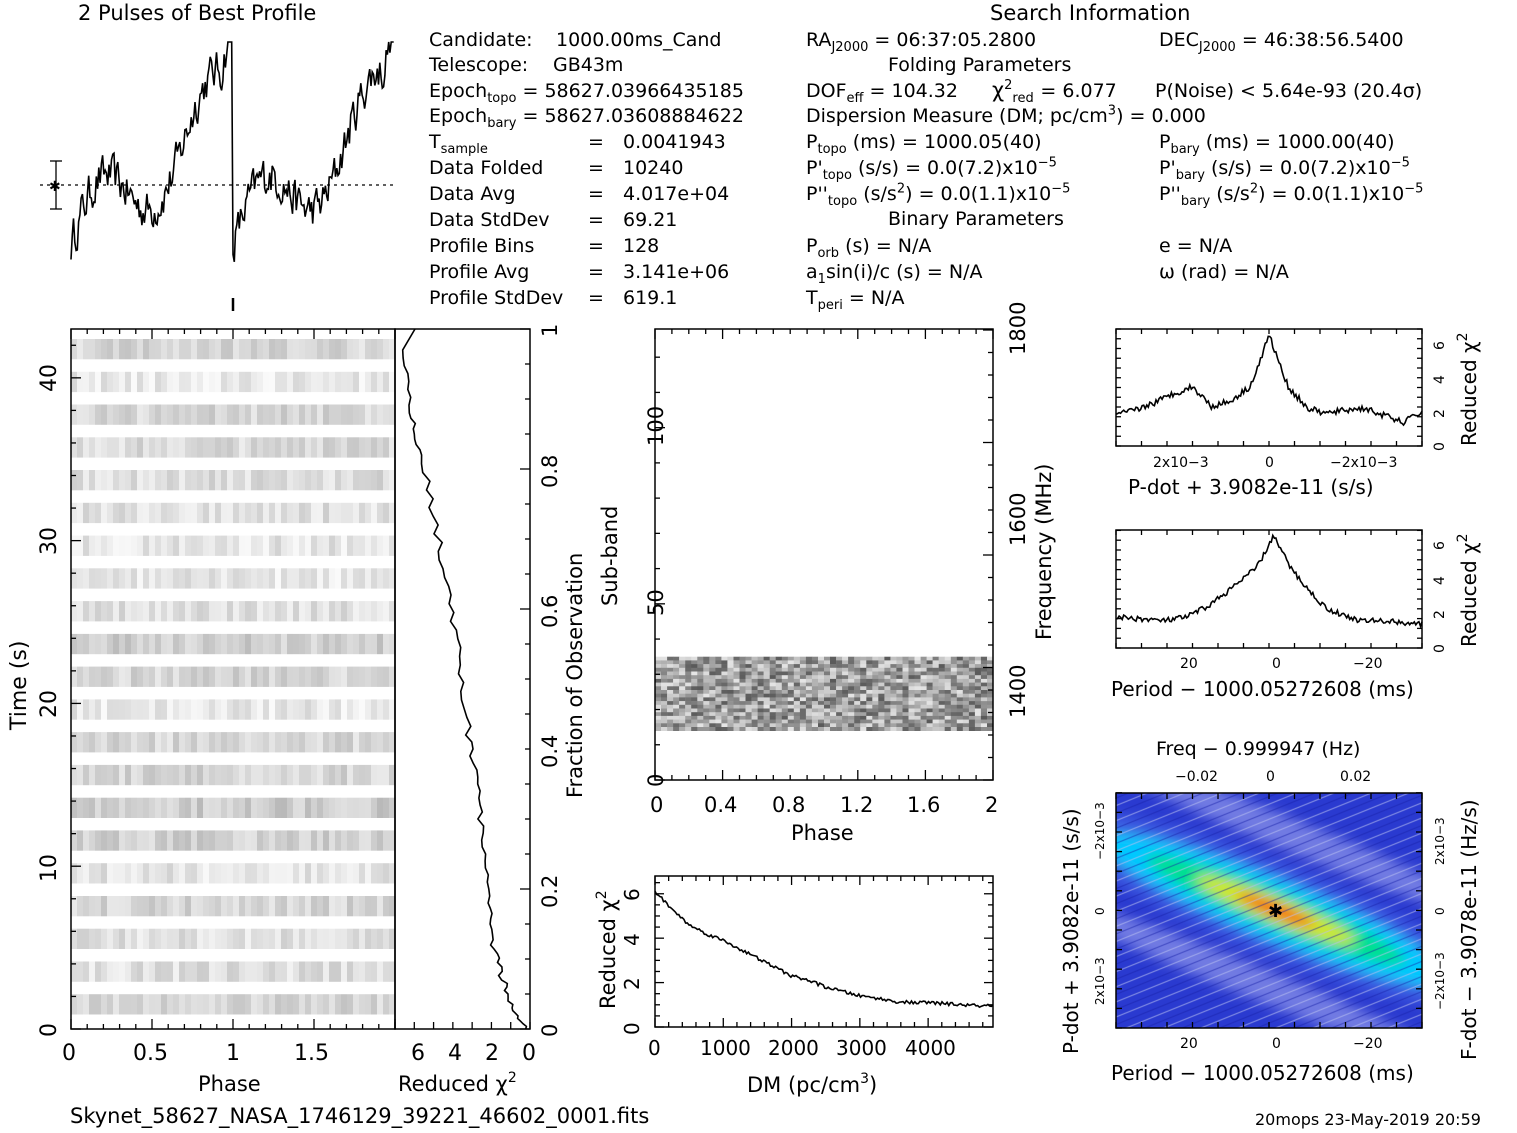 The height and width of the screenshot is (1133, 1517). Describe the element at coordinates (1322, 40) in the screenshot. I see `dec-value: = 46:38:56.5400` at that location.